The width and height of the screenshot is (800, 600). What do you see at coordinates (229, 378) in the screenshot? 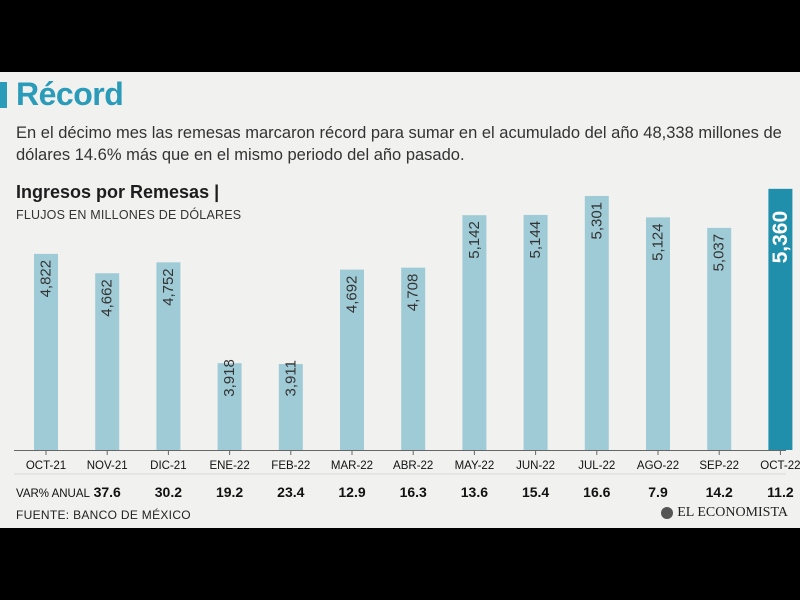
I see `value-label: 3,918` at bounding box center [229, 378].